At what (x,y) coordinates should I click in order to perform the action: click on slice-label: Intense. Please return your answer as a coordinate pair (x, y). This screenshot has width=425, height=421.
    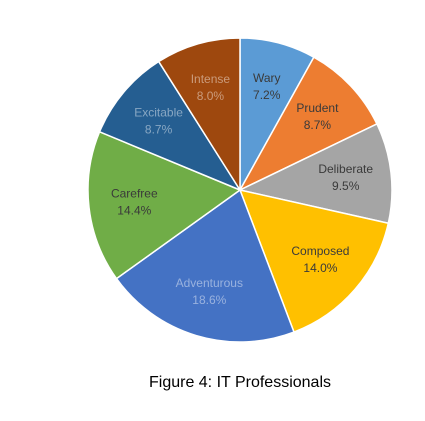
    Looking at the image, I should click on (211, 79).